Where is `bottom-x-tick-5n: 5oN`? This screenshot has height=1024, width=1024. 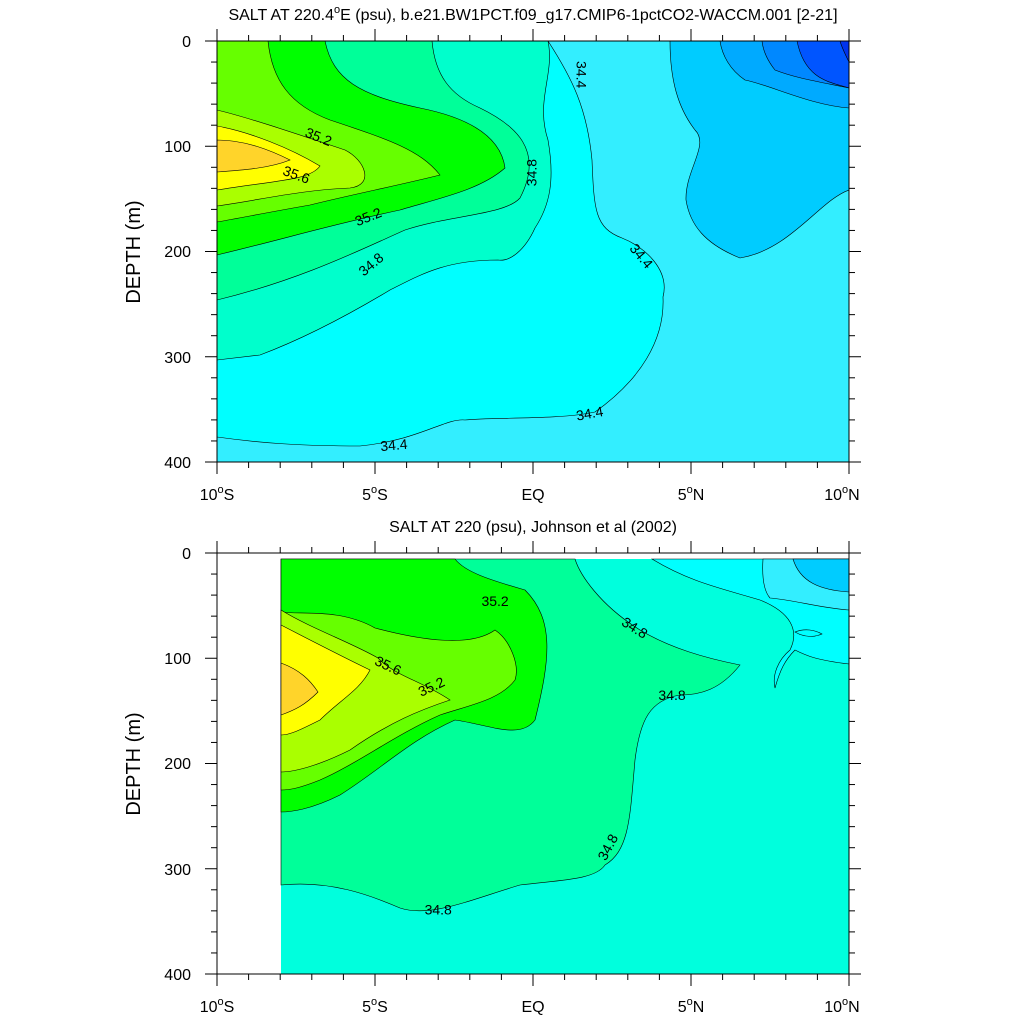
bottom-x-tick-5n: 5oN is located at coordinates (691, 1006).